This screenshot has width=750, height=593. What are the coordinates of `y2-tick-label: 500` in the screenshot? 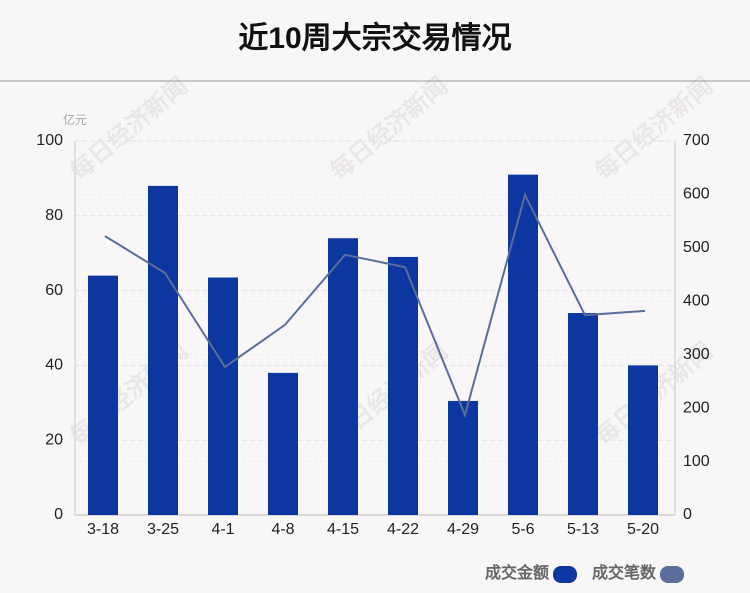 It's located at (696, 247).